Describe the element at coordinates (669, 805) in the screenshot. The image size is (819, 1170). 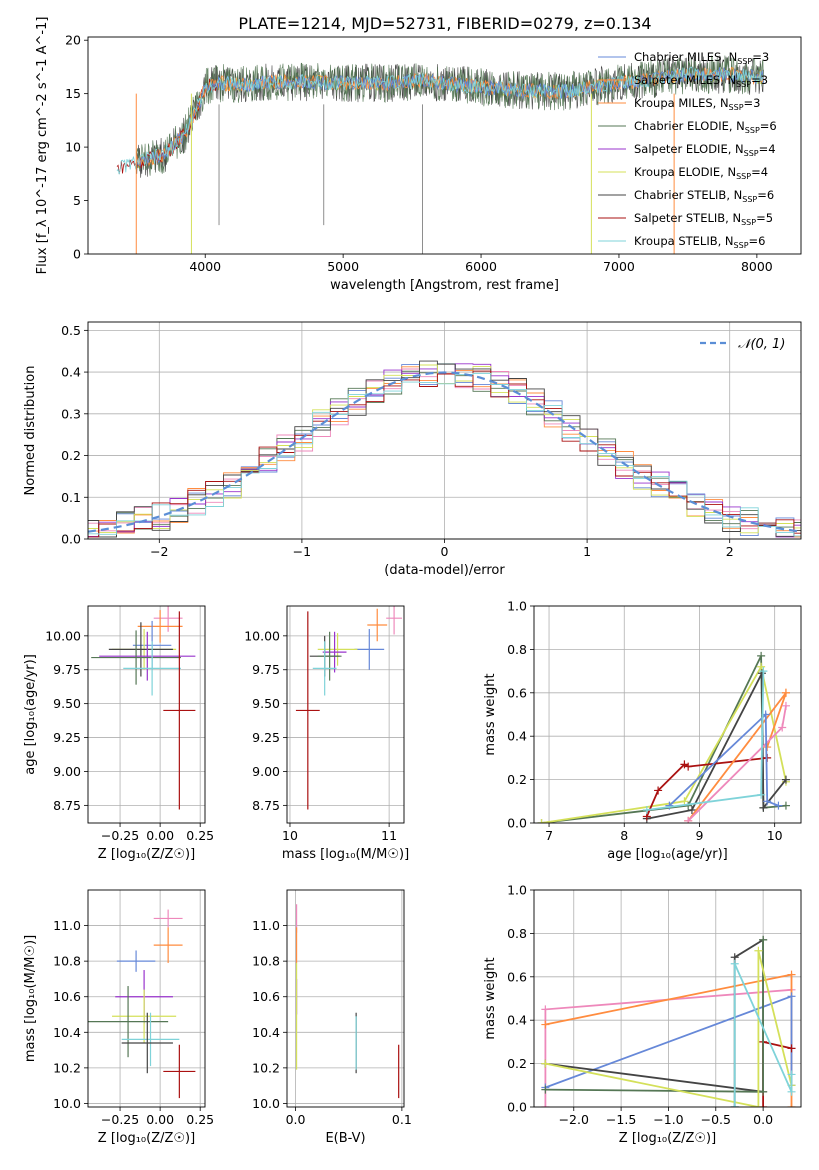
I see `marker-chabrier_miles` at that location.